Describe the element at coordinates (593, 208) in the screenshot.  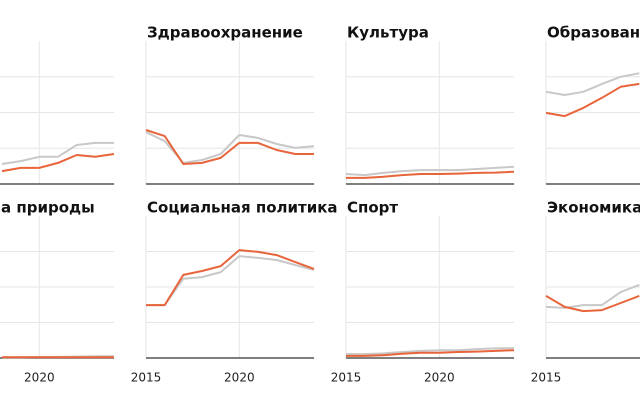
I see `panel-title: Экономика` at that location.